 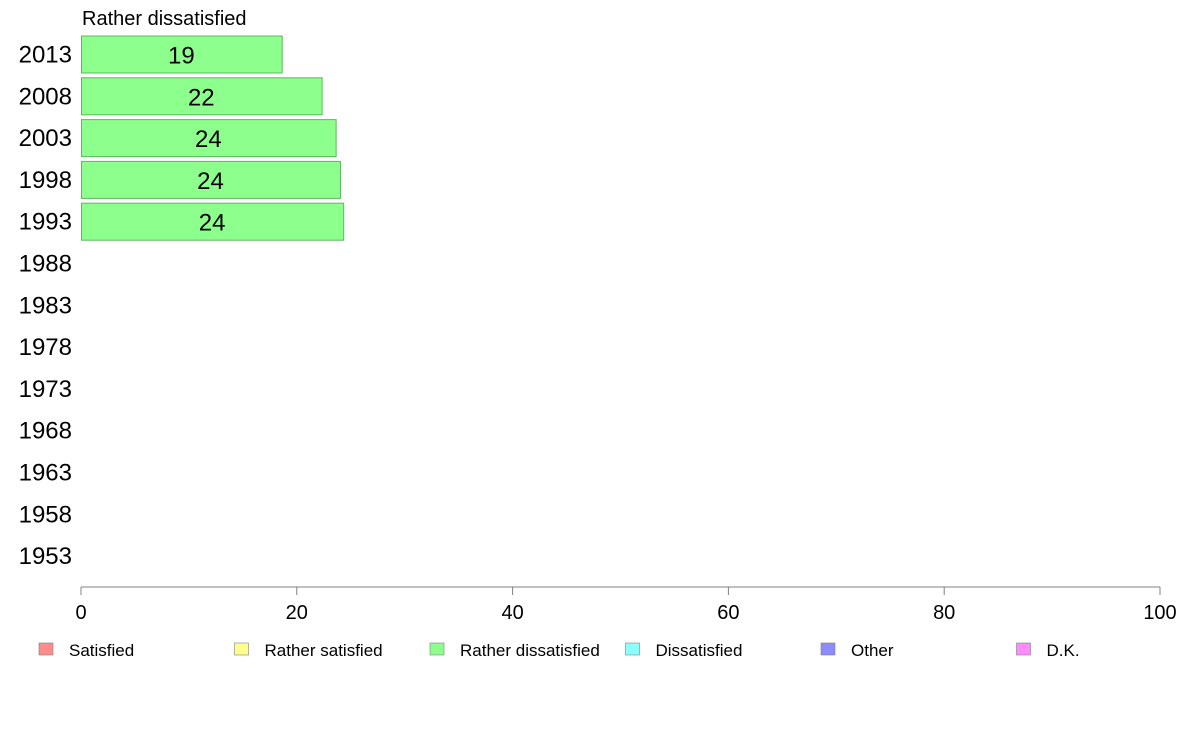 I want to click on year-label: 1958, so click(x=45, y=514).